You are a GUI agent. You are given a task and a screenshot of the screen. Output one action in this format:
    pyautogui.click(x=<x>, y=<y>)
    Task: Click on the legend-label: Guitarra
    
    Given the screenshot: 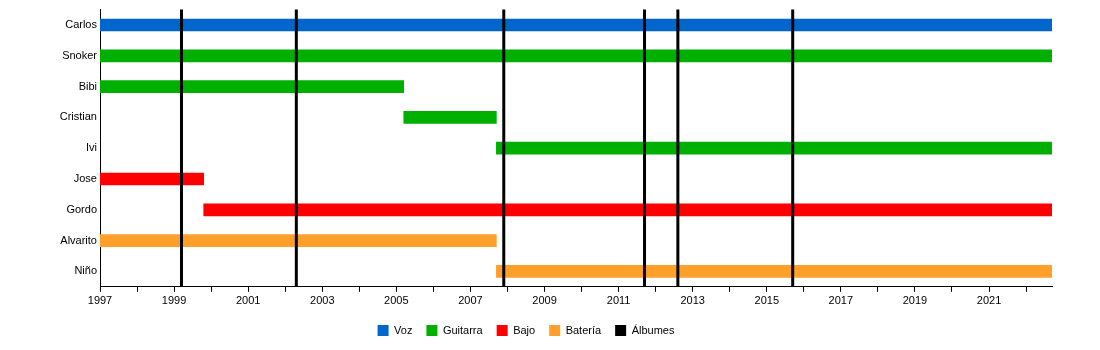 What is the action you would take?
    pyautogui.click(x=463, y=329)
    